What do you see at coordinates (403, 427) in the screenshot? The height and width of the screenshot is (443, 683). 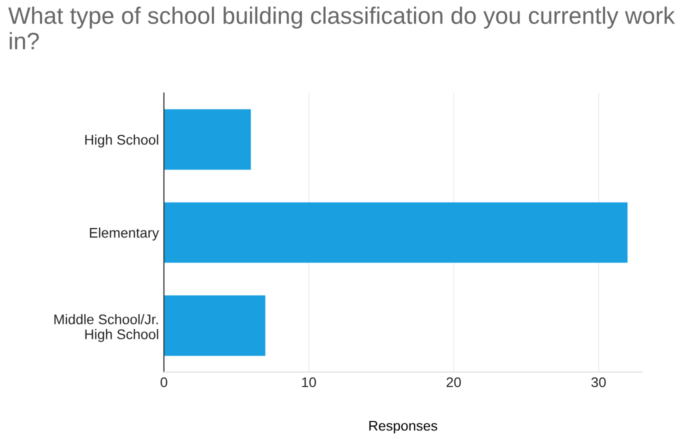 I see `x-axis-title: Responses` at bounding box center [403, 427].